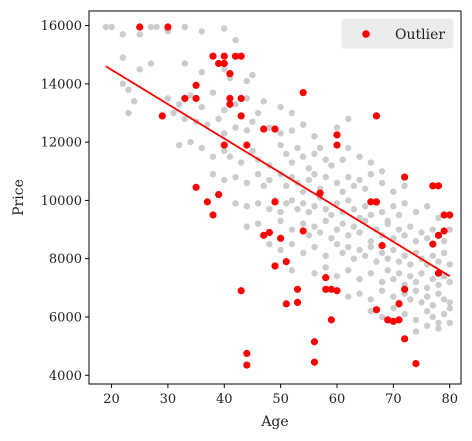 This screenshot has width=472, height=441. I want to click on x-tick-label: 40, so click(224, 399).